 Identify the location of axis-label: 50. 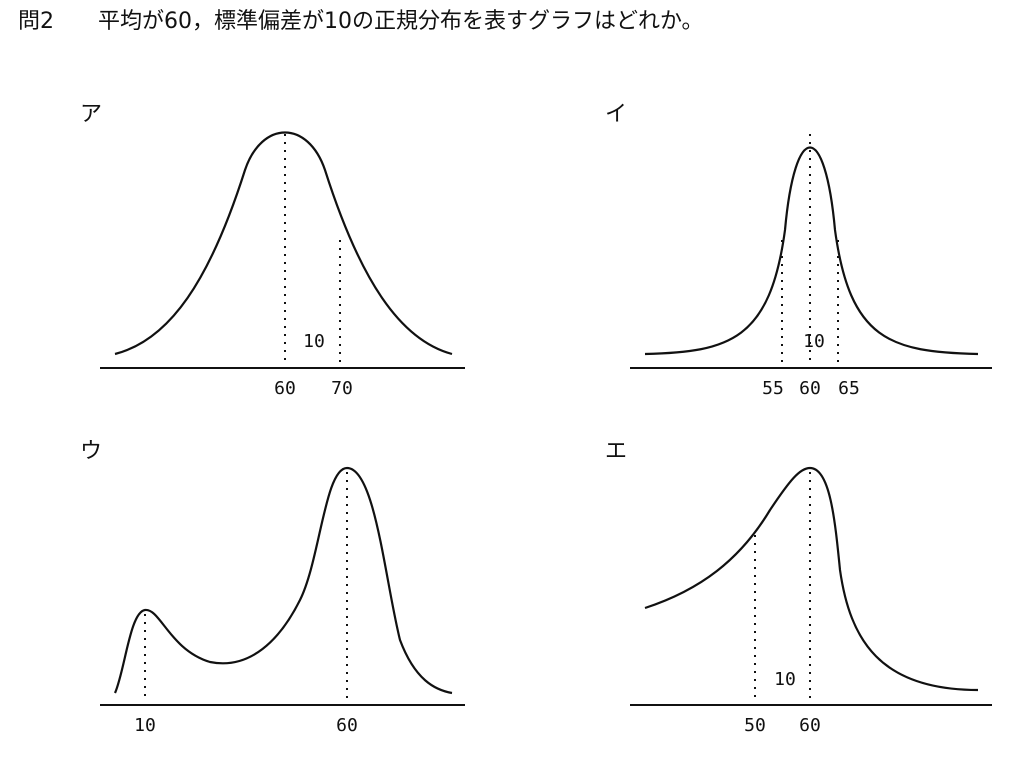
(755, 725).